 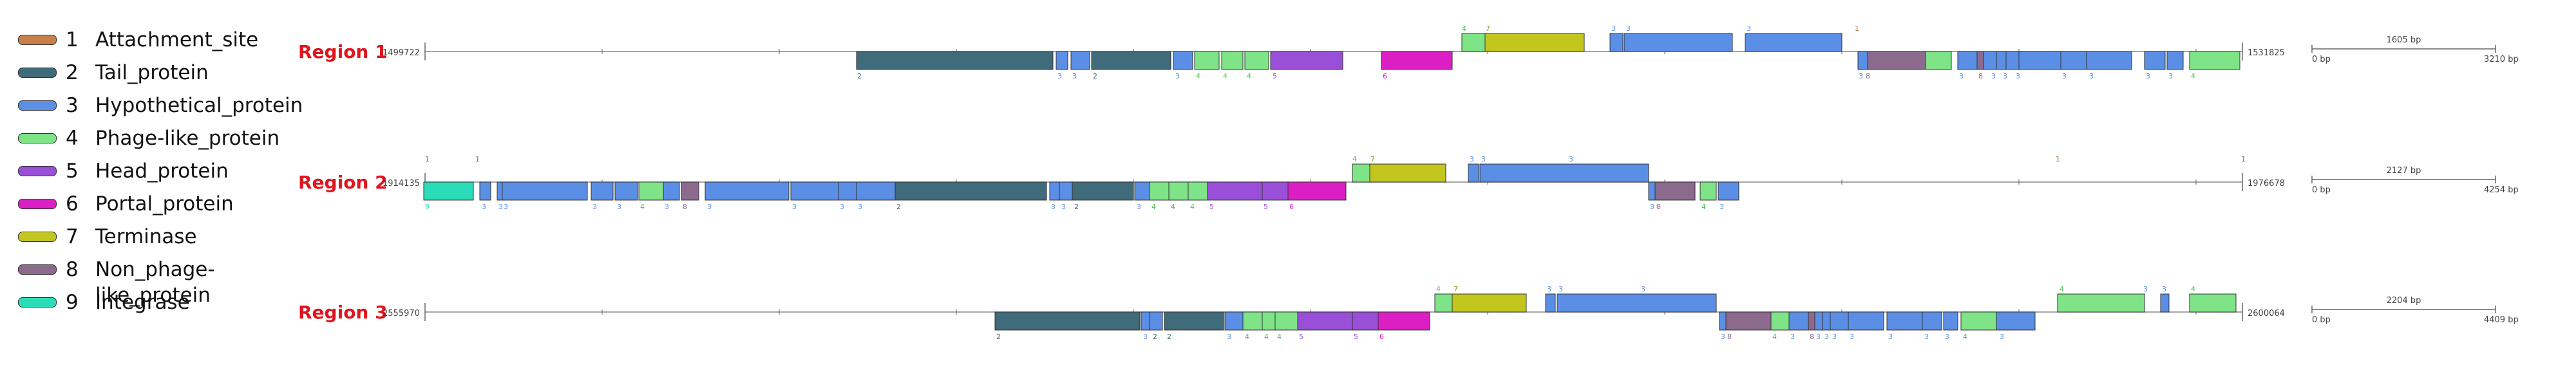 What do you see at coordinates (2058, 159) in the screenshot?
I see `gene-number-label: 1` at bounding box center [2058, 159].